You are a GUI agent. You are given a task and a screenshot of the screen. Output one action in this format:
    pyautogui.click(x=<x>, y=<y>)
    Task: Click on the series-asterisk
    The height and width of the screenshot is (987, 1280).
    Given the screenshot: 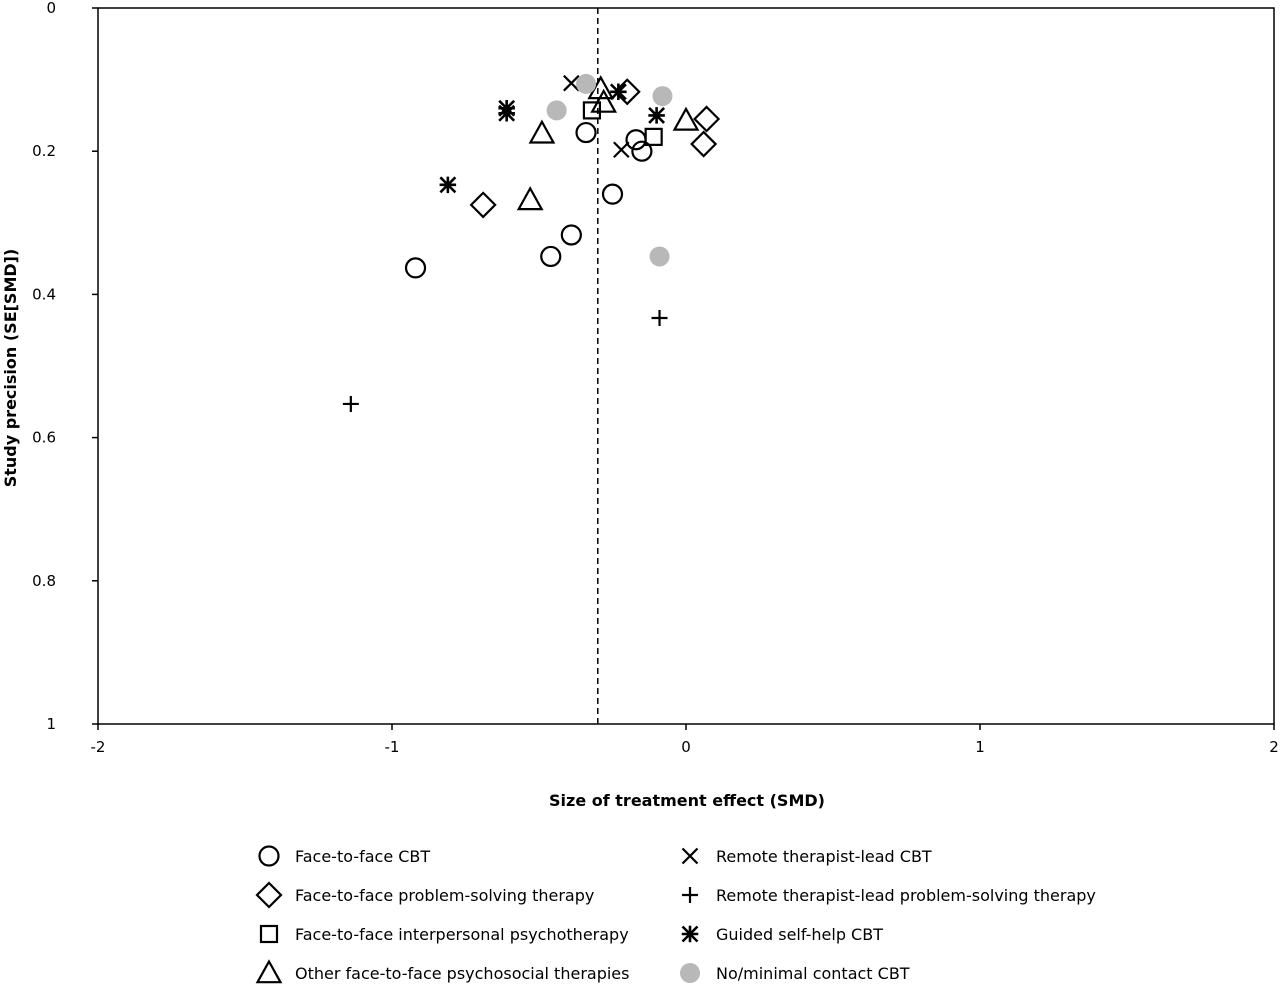 What is the action you would take?
    pyautogui.click(x=552, y=138)
    